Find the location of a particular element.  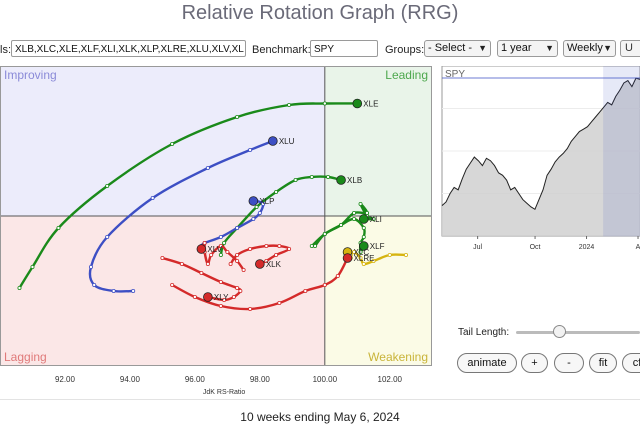

quadrant-weakening is located at coordinates (378, 291).